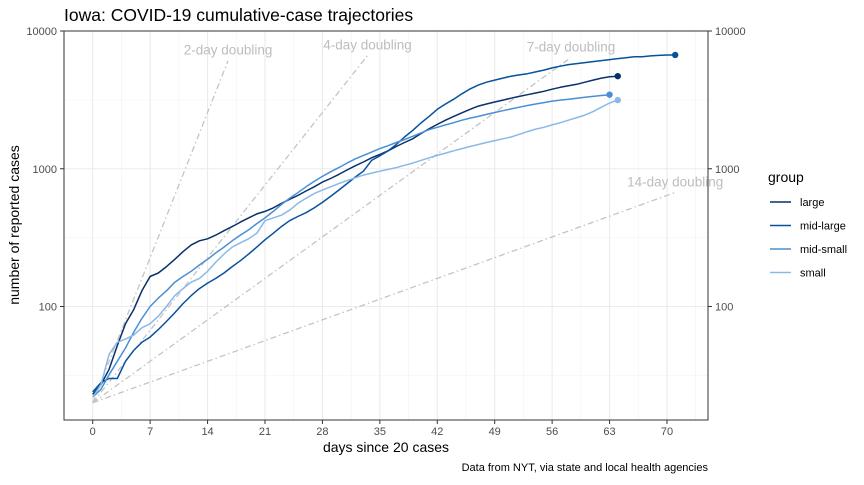  I want to click on series-endpoint-mid-small, so click(609, 94).